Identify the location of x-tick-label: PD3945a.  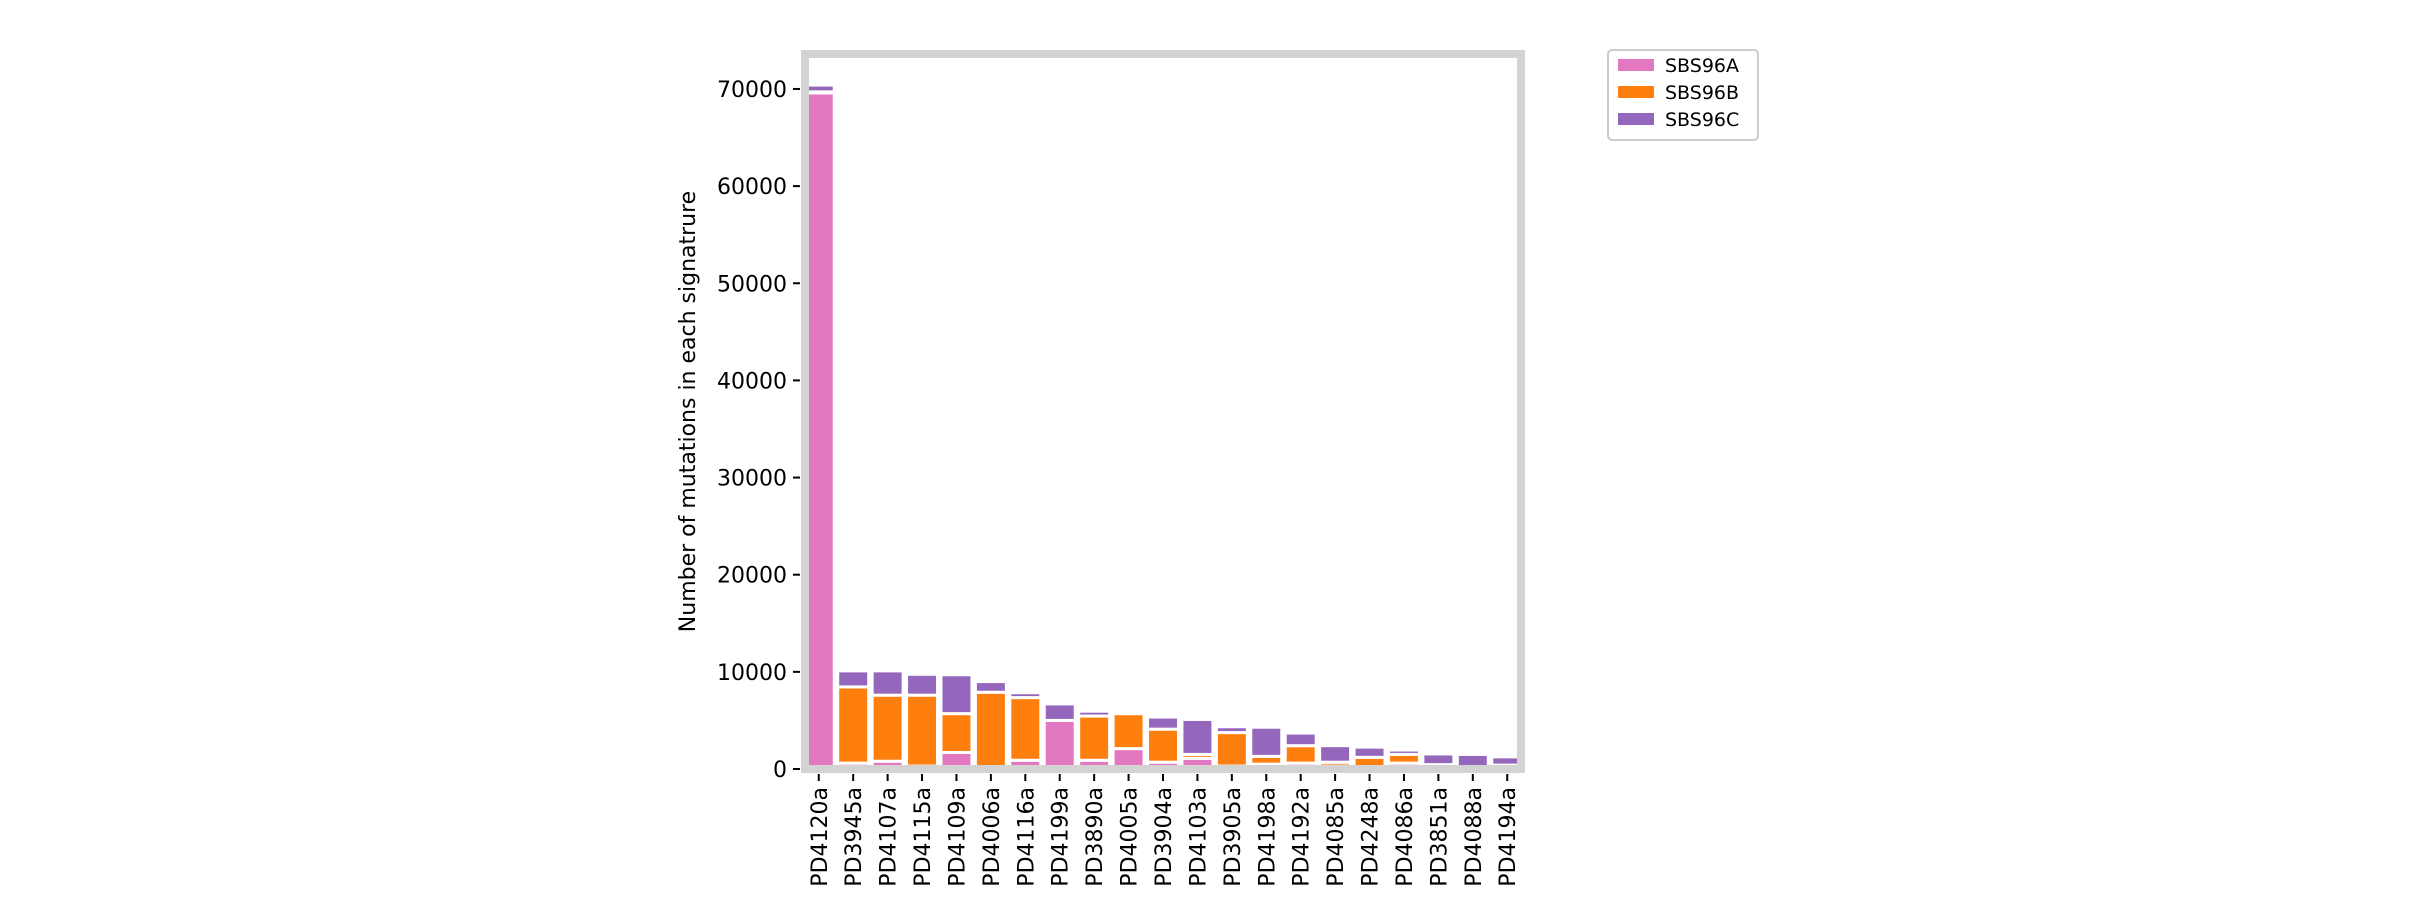
(854, 837).